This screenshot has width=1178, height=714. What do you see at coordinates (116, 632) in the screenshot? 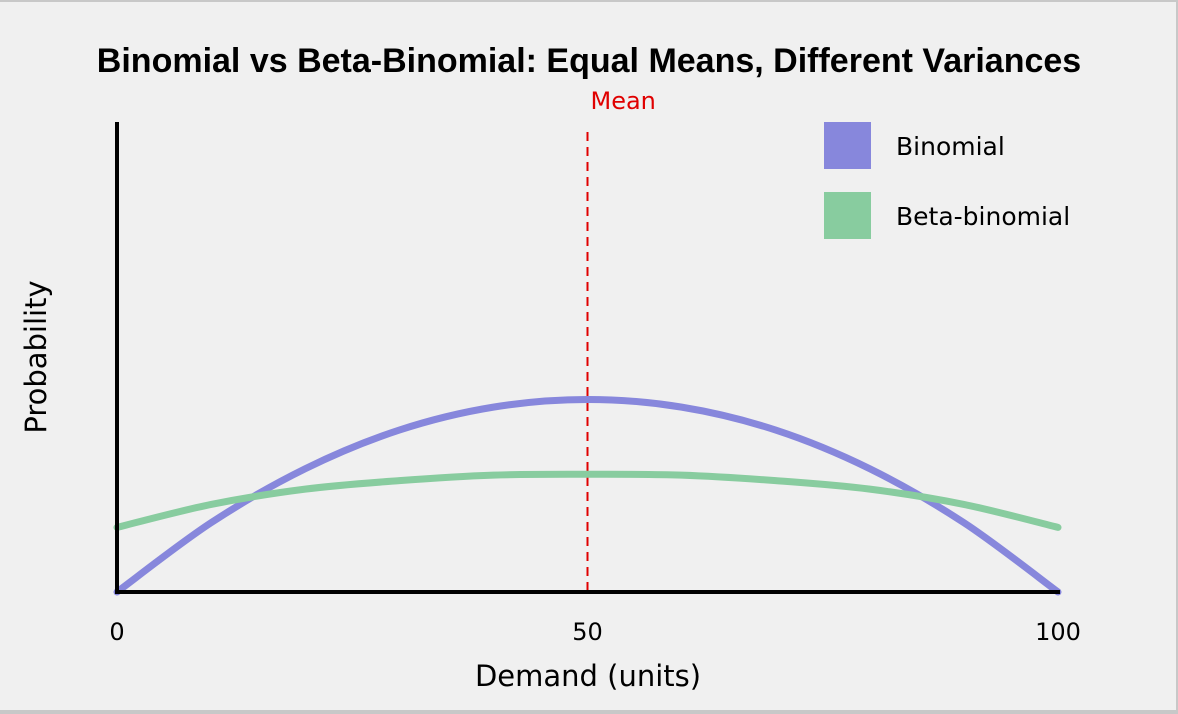
I see `x-tick-label: 0` at bounding box center [116, 632].